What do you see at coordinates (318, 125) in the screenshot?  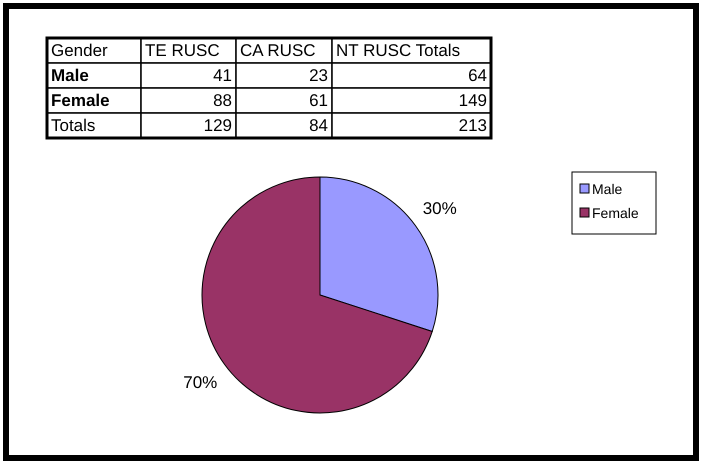 I see `text: 84` at bounding box center [318, 125].